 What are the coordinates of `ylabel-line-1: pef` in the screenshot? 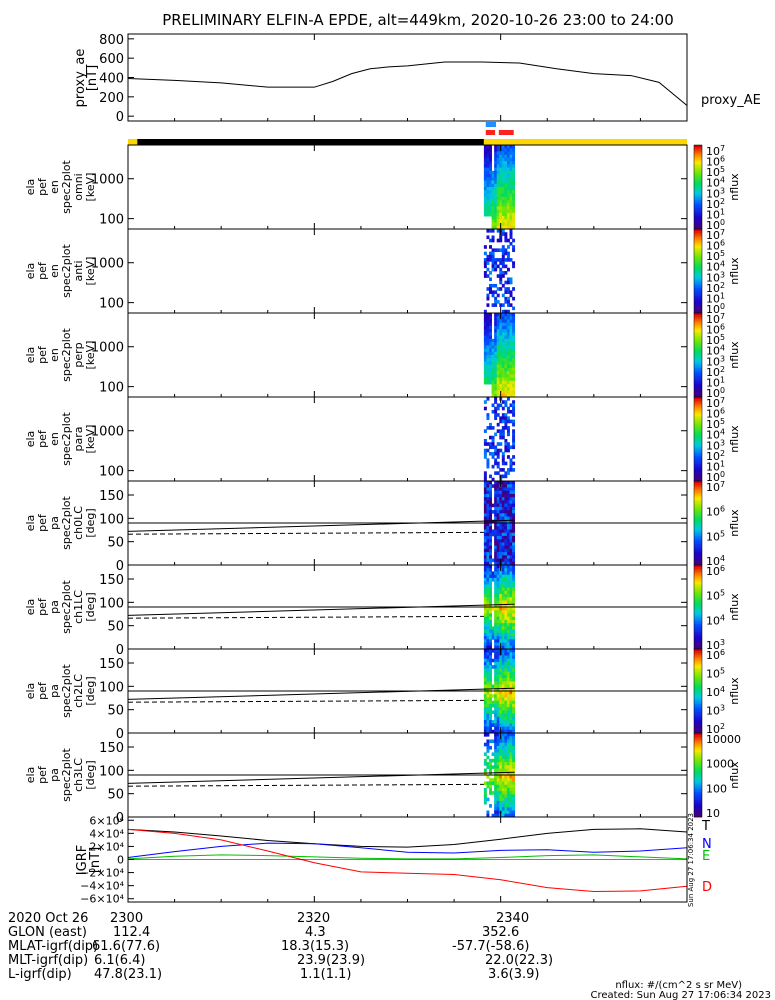 It's located at (42, 186).